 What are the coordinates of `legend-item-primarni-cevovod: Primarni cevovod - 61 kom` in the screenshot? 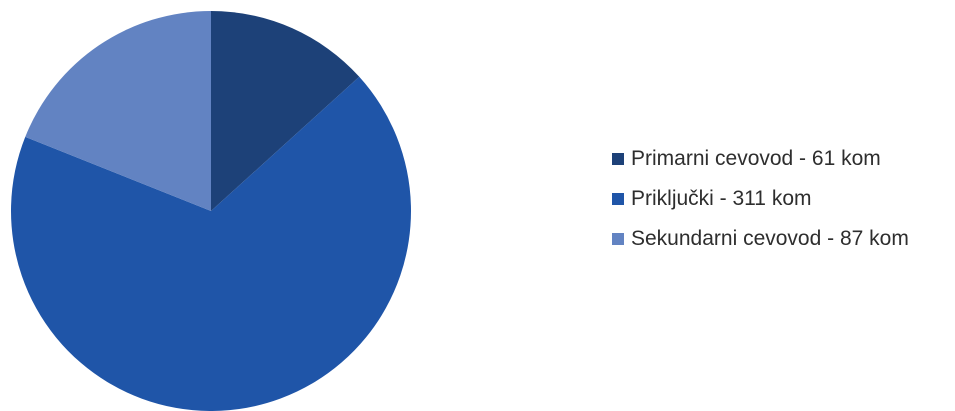 It's located at (760, 159).